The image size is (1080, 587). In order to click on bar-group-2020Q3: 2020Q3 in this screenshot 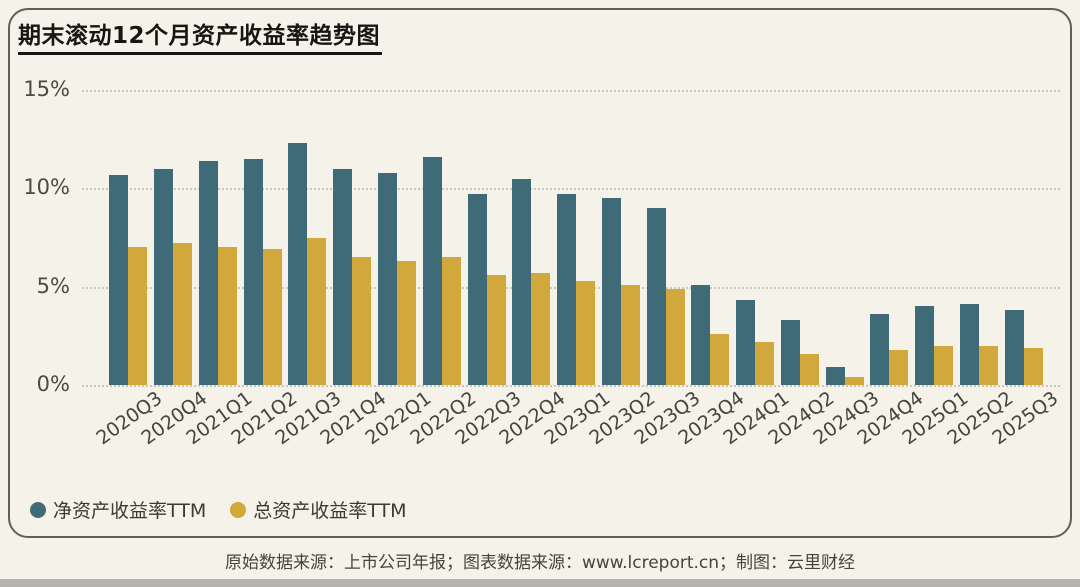, I will do `click(130, 269)`.